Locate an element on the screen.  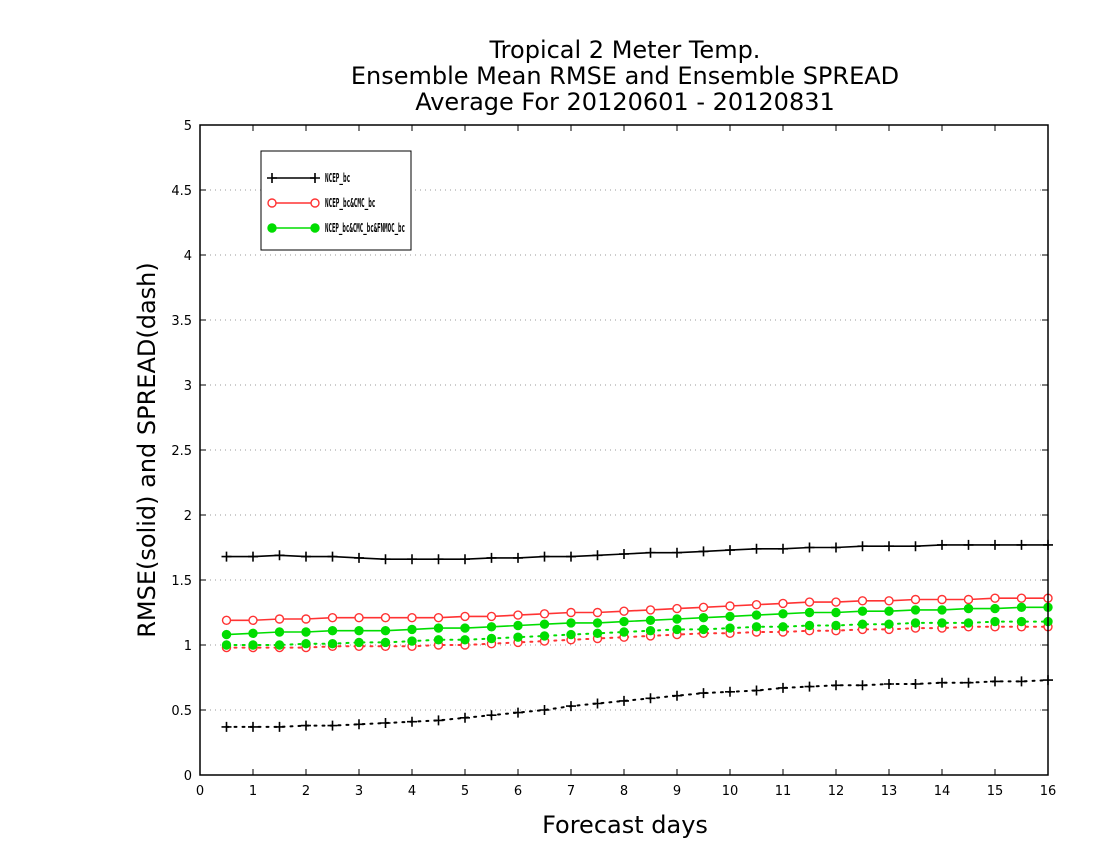
x-tick-label: 2 is located at coordinates (306, 791).